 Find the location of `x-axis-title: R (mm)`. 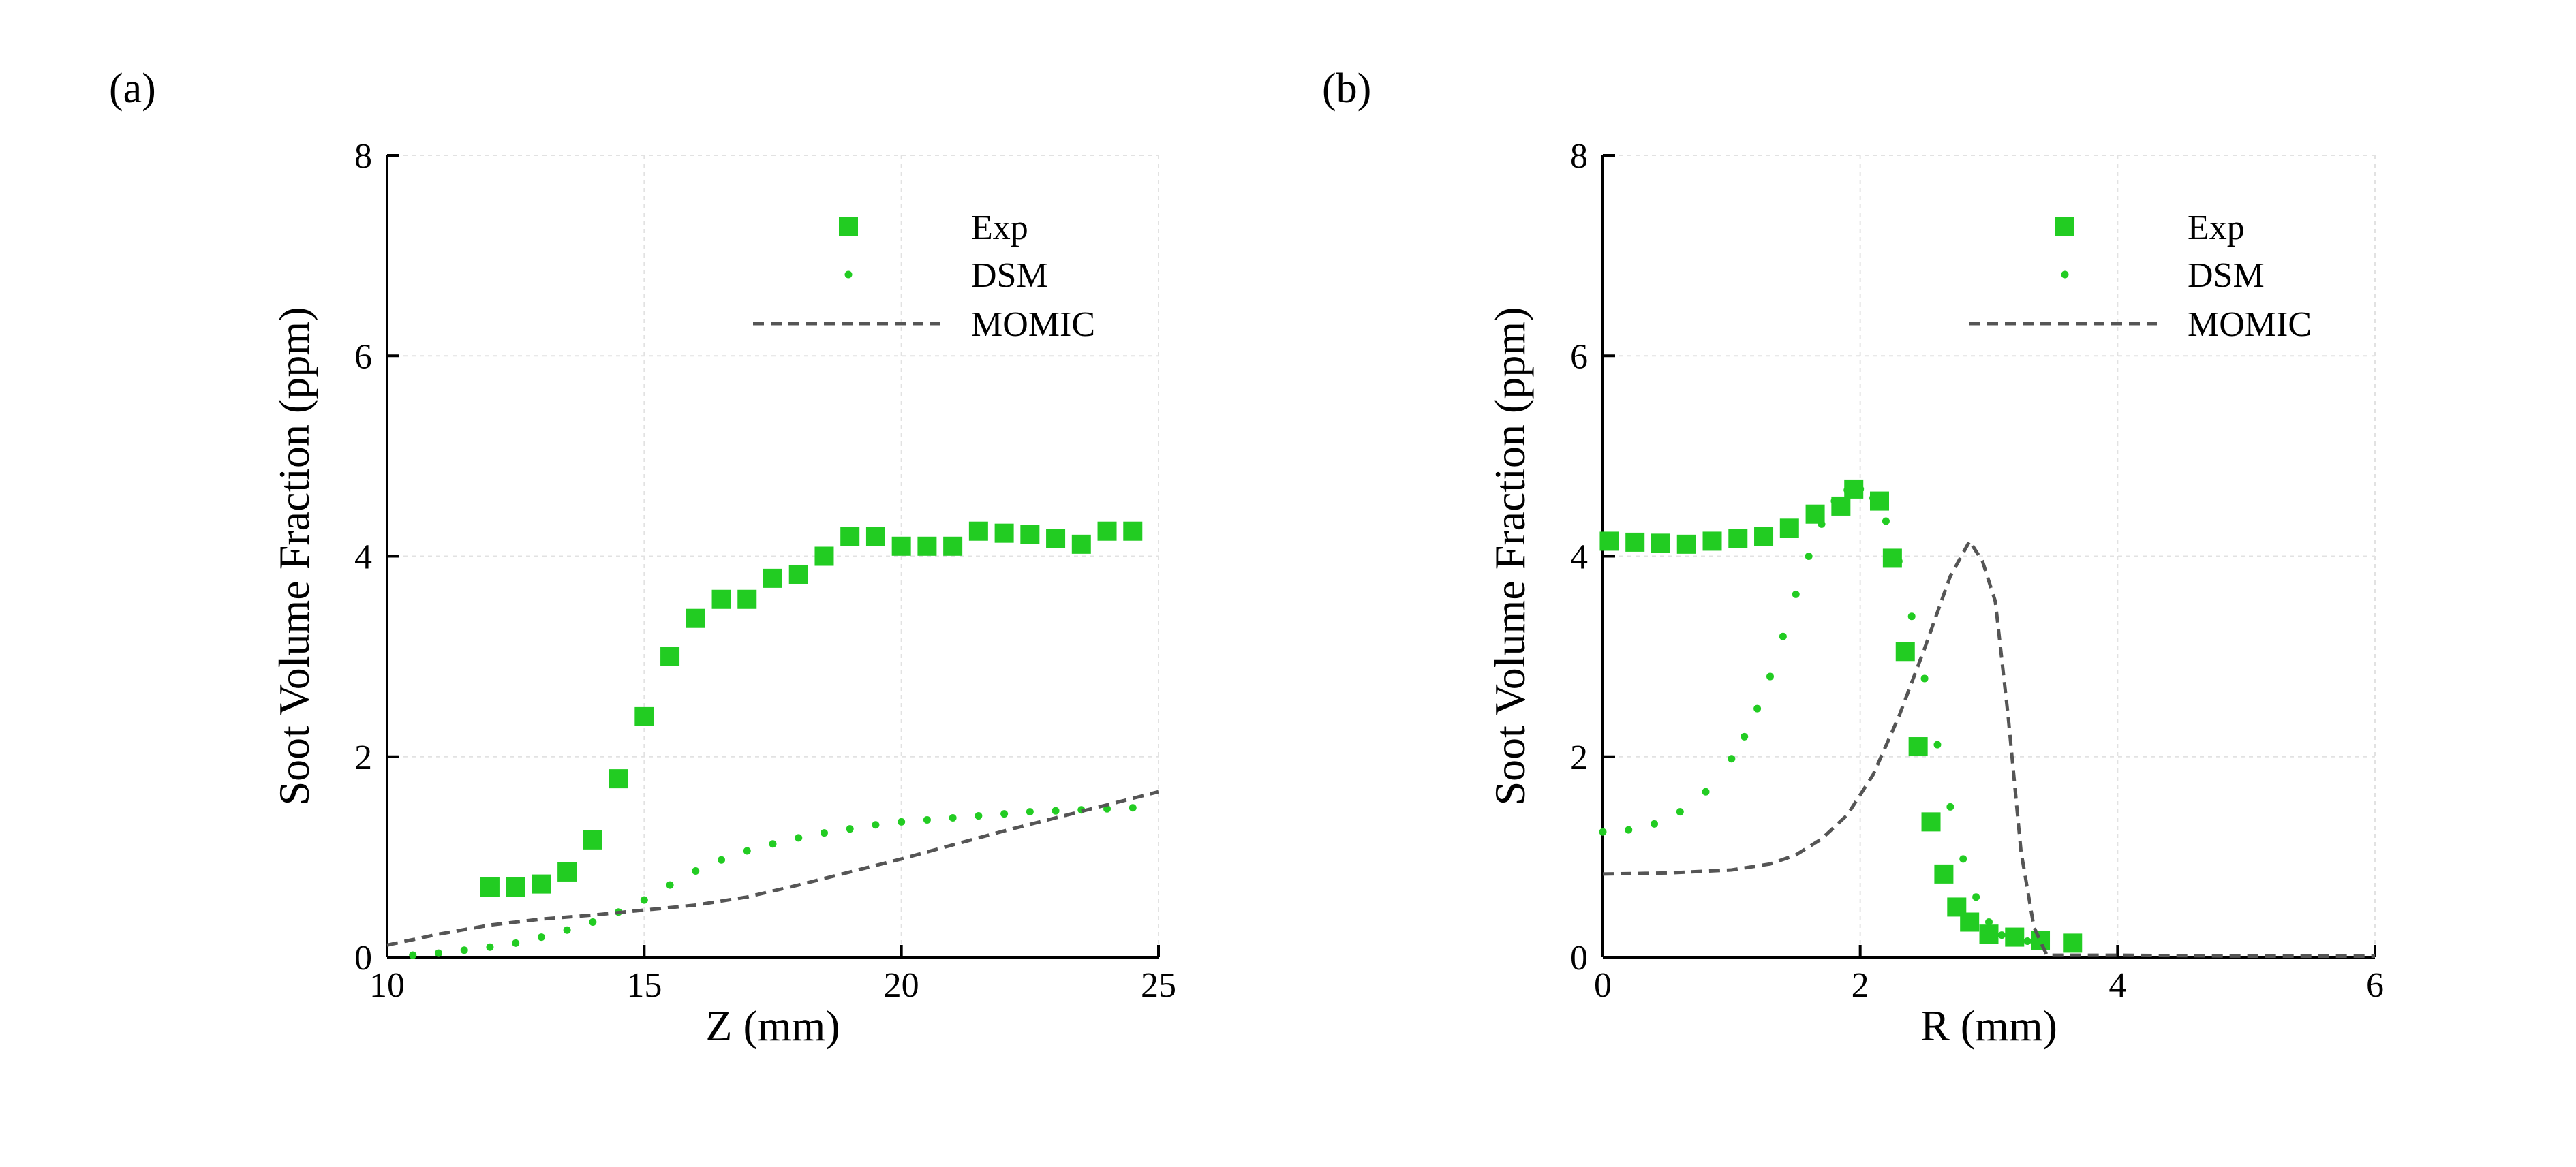

x-axis-title: R (mm) is located at coordinates (1989, 1025).